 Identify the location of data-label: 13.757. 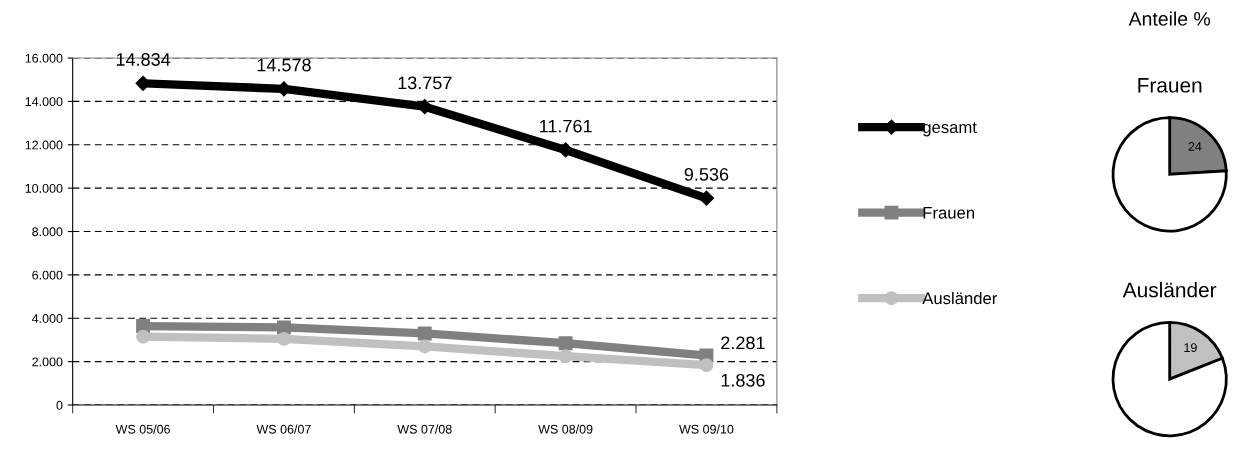
(425, 83).